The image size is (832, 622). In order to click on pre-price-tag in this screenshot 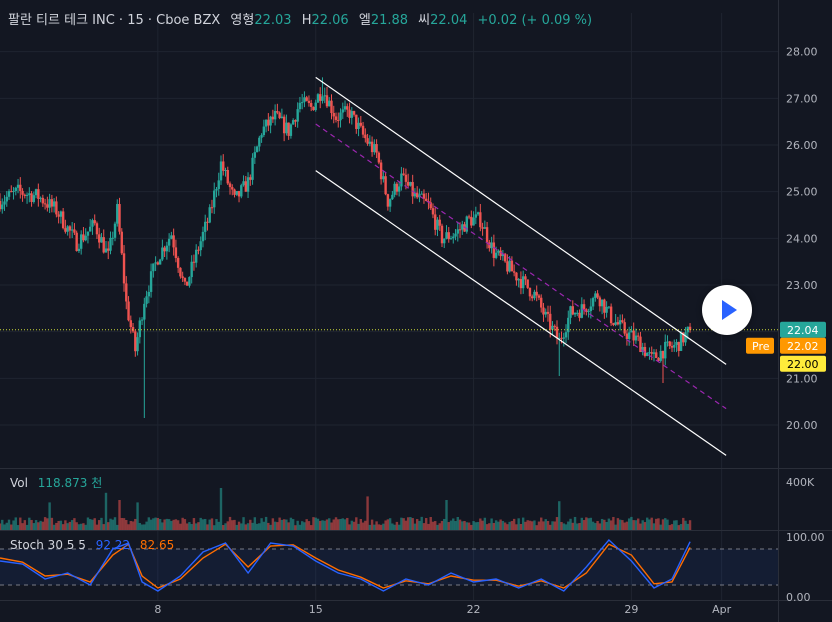, I will do `click(803, 345)`.